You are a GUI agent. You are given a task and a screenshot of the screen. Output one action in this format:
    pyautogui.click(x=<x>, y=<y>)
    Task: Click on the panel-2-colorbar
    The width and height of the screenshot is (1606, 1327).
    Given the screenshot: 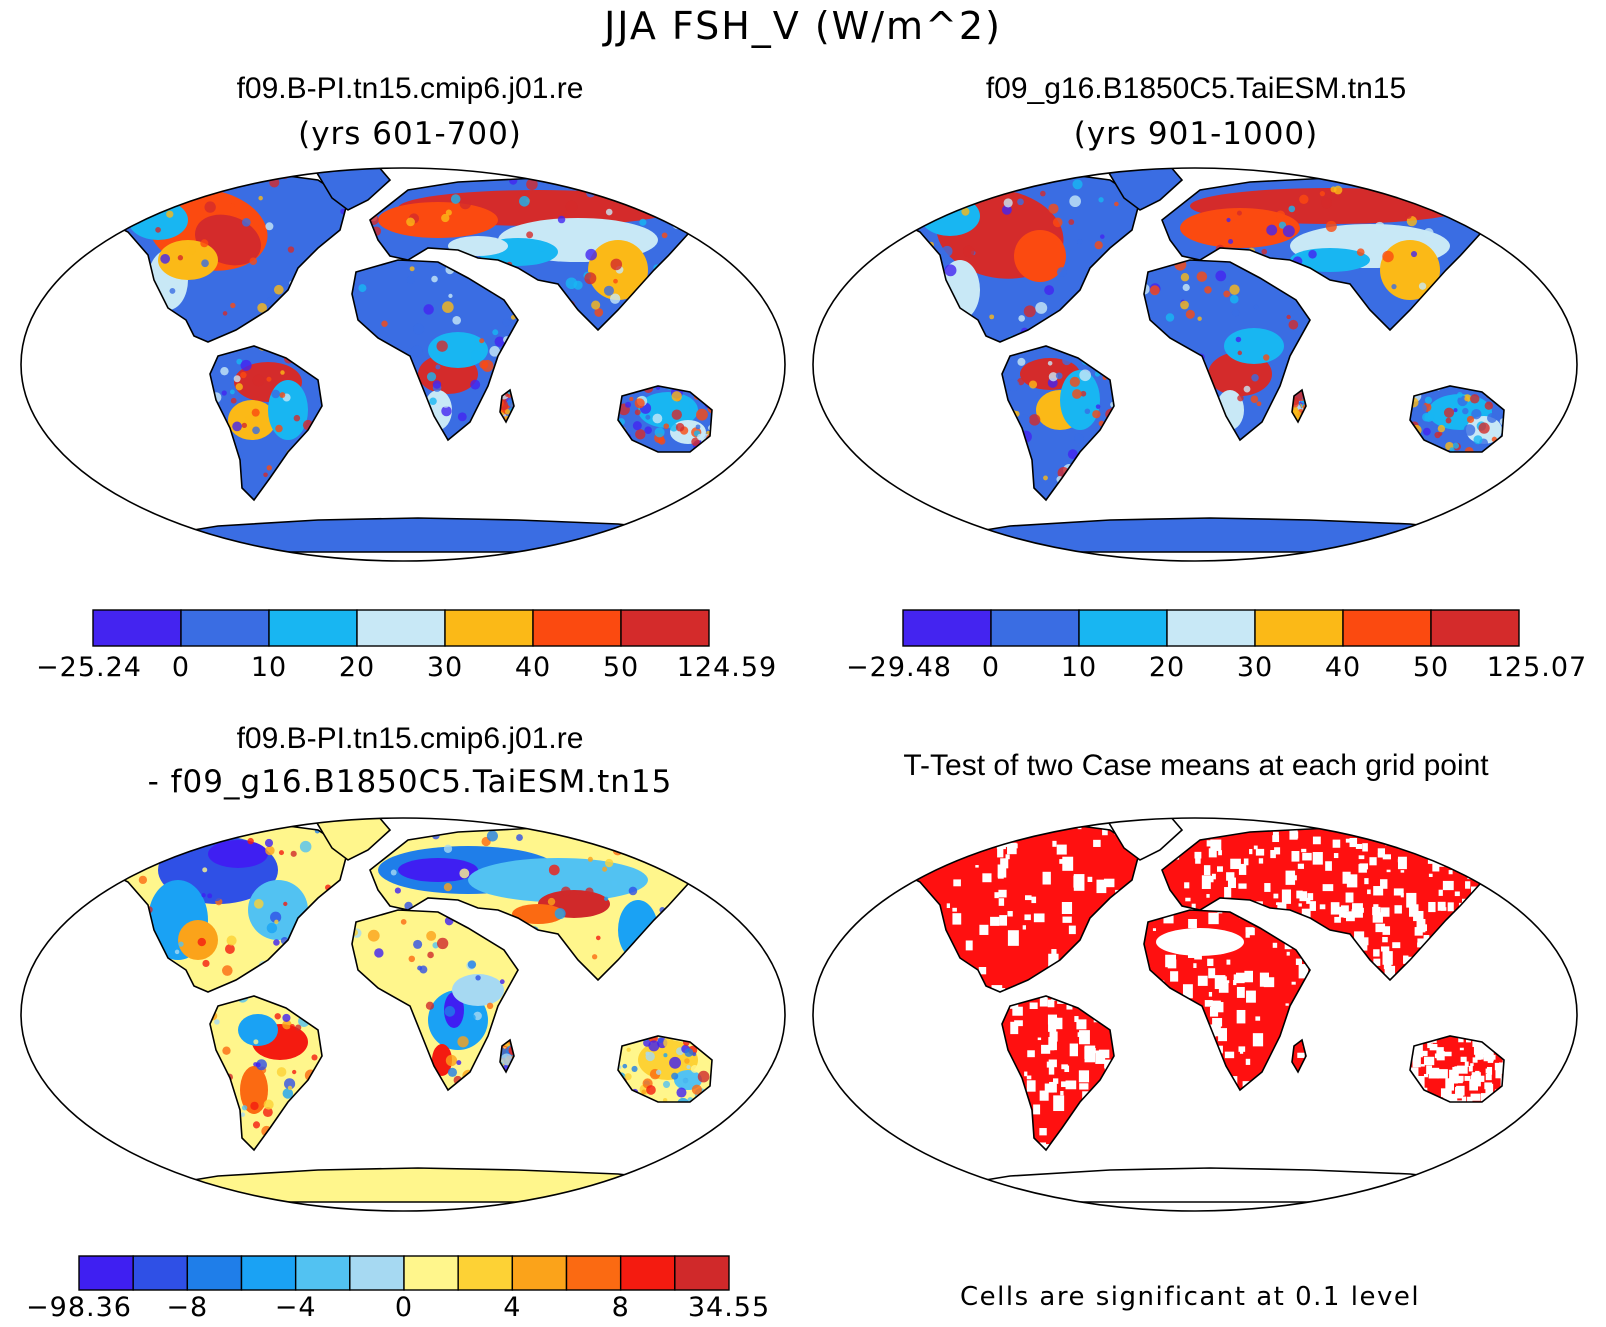 What is the action you would take?
    pyautogui.click(x=1211, y=628)
    